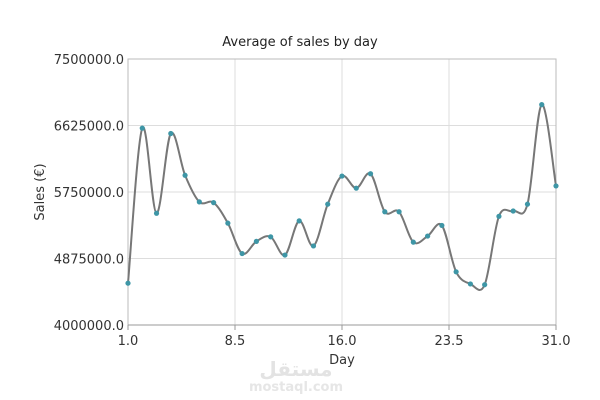 This screenshot has width=600, height=400. I want to click on x-tick-label: 23.5, so click(449, 341).